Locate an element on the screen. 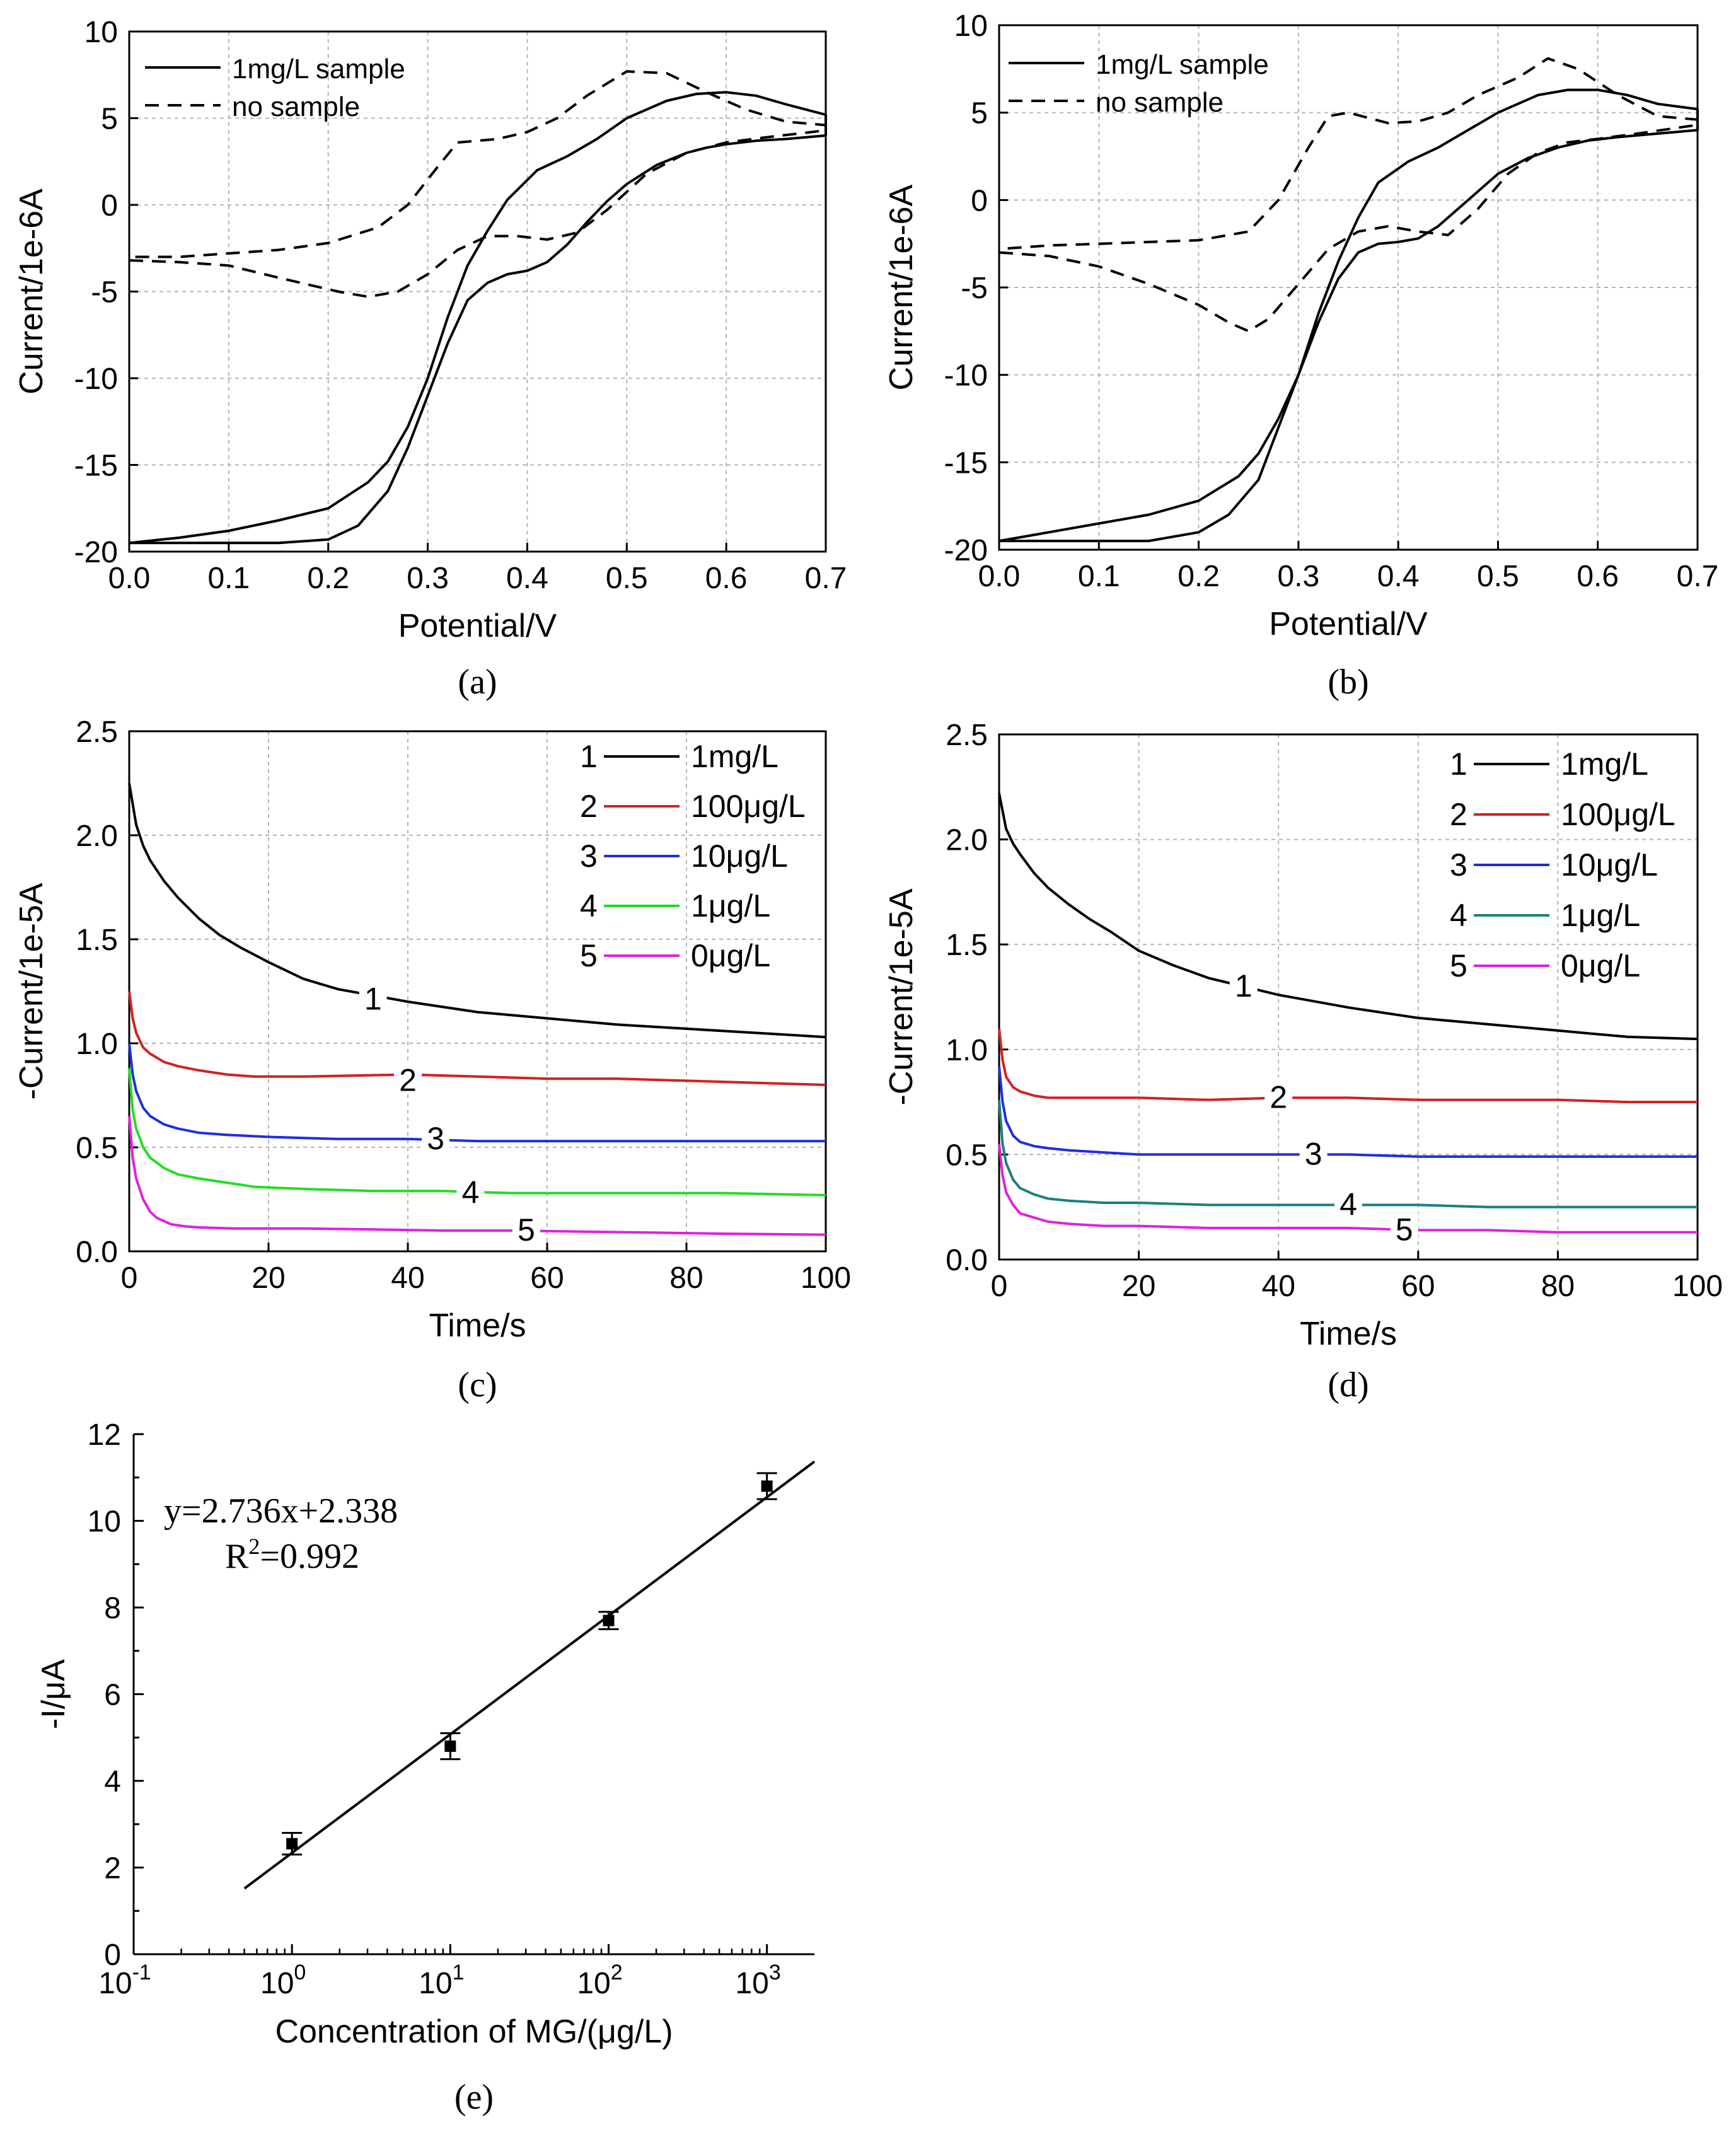  y-axis-label: Current/1e-6A is located at coordinates (31, 291).